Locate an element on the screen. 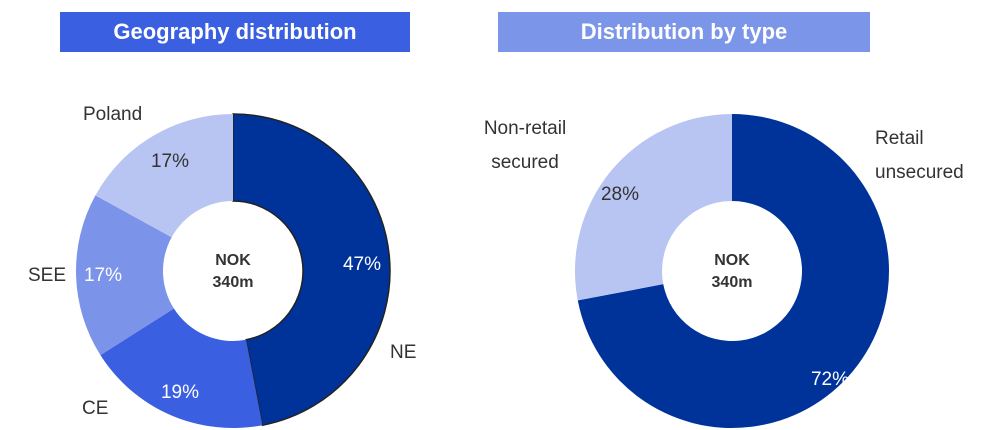 This screenshot has height=430, width=992. category-label: Non-retail secured is located at coordinates (525, 145).